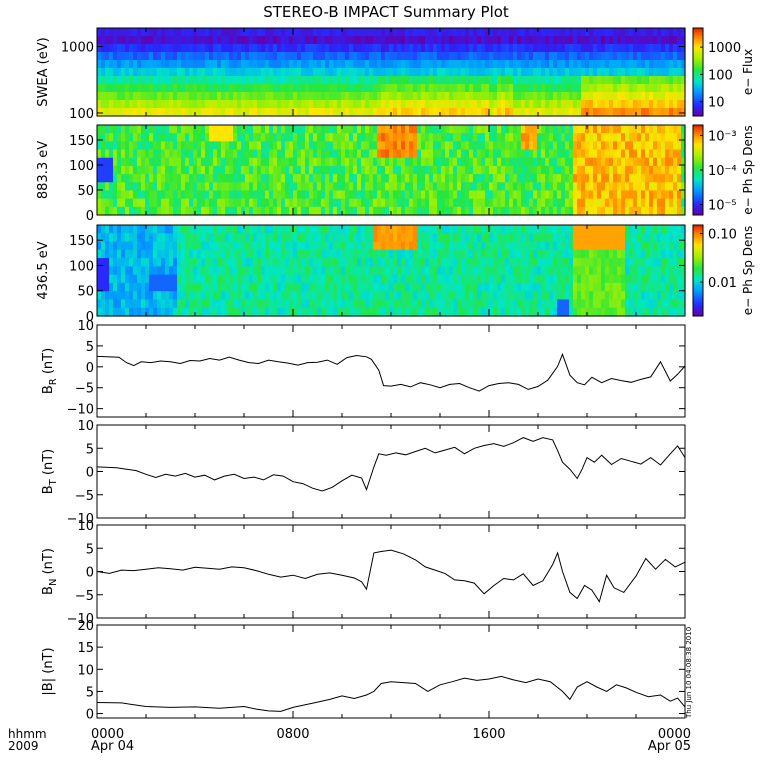 This screenshot has height=780, width=780. Describe the element at coordinates (43, 170) in the screenshot. I see `y-axis-label: 883.3 eV` at that location.